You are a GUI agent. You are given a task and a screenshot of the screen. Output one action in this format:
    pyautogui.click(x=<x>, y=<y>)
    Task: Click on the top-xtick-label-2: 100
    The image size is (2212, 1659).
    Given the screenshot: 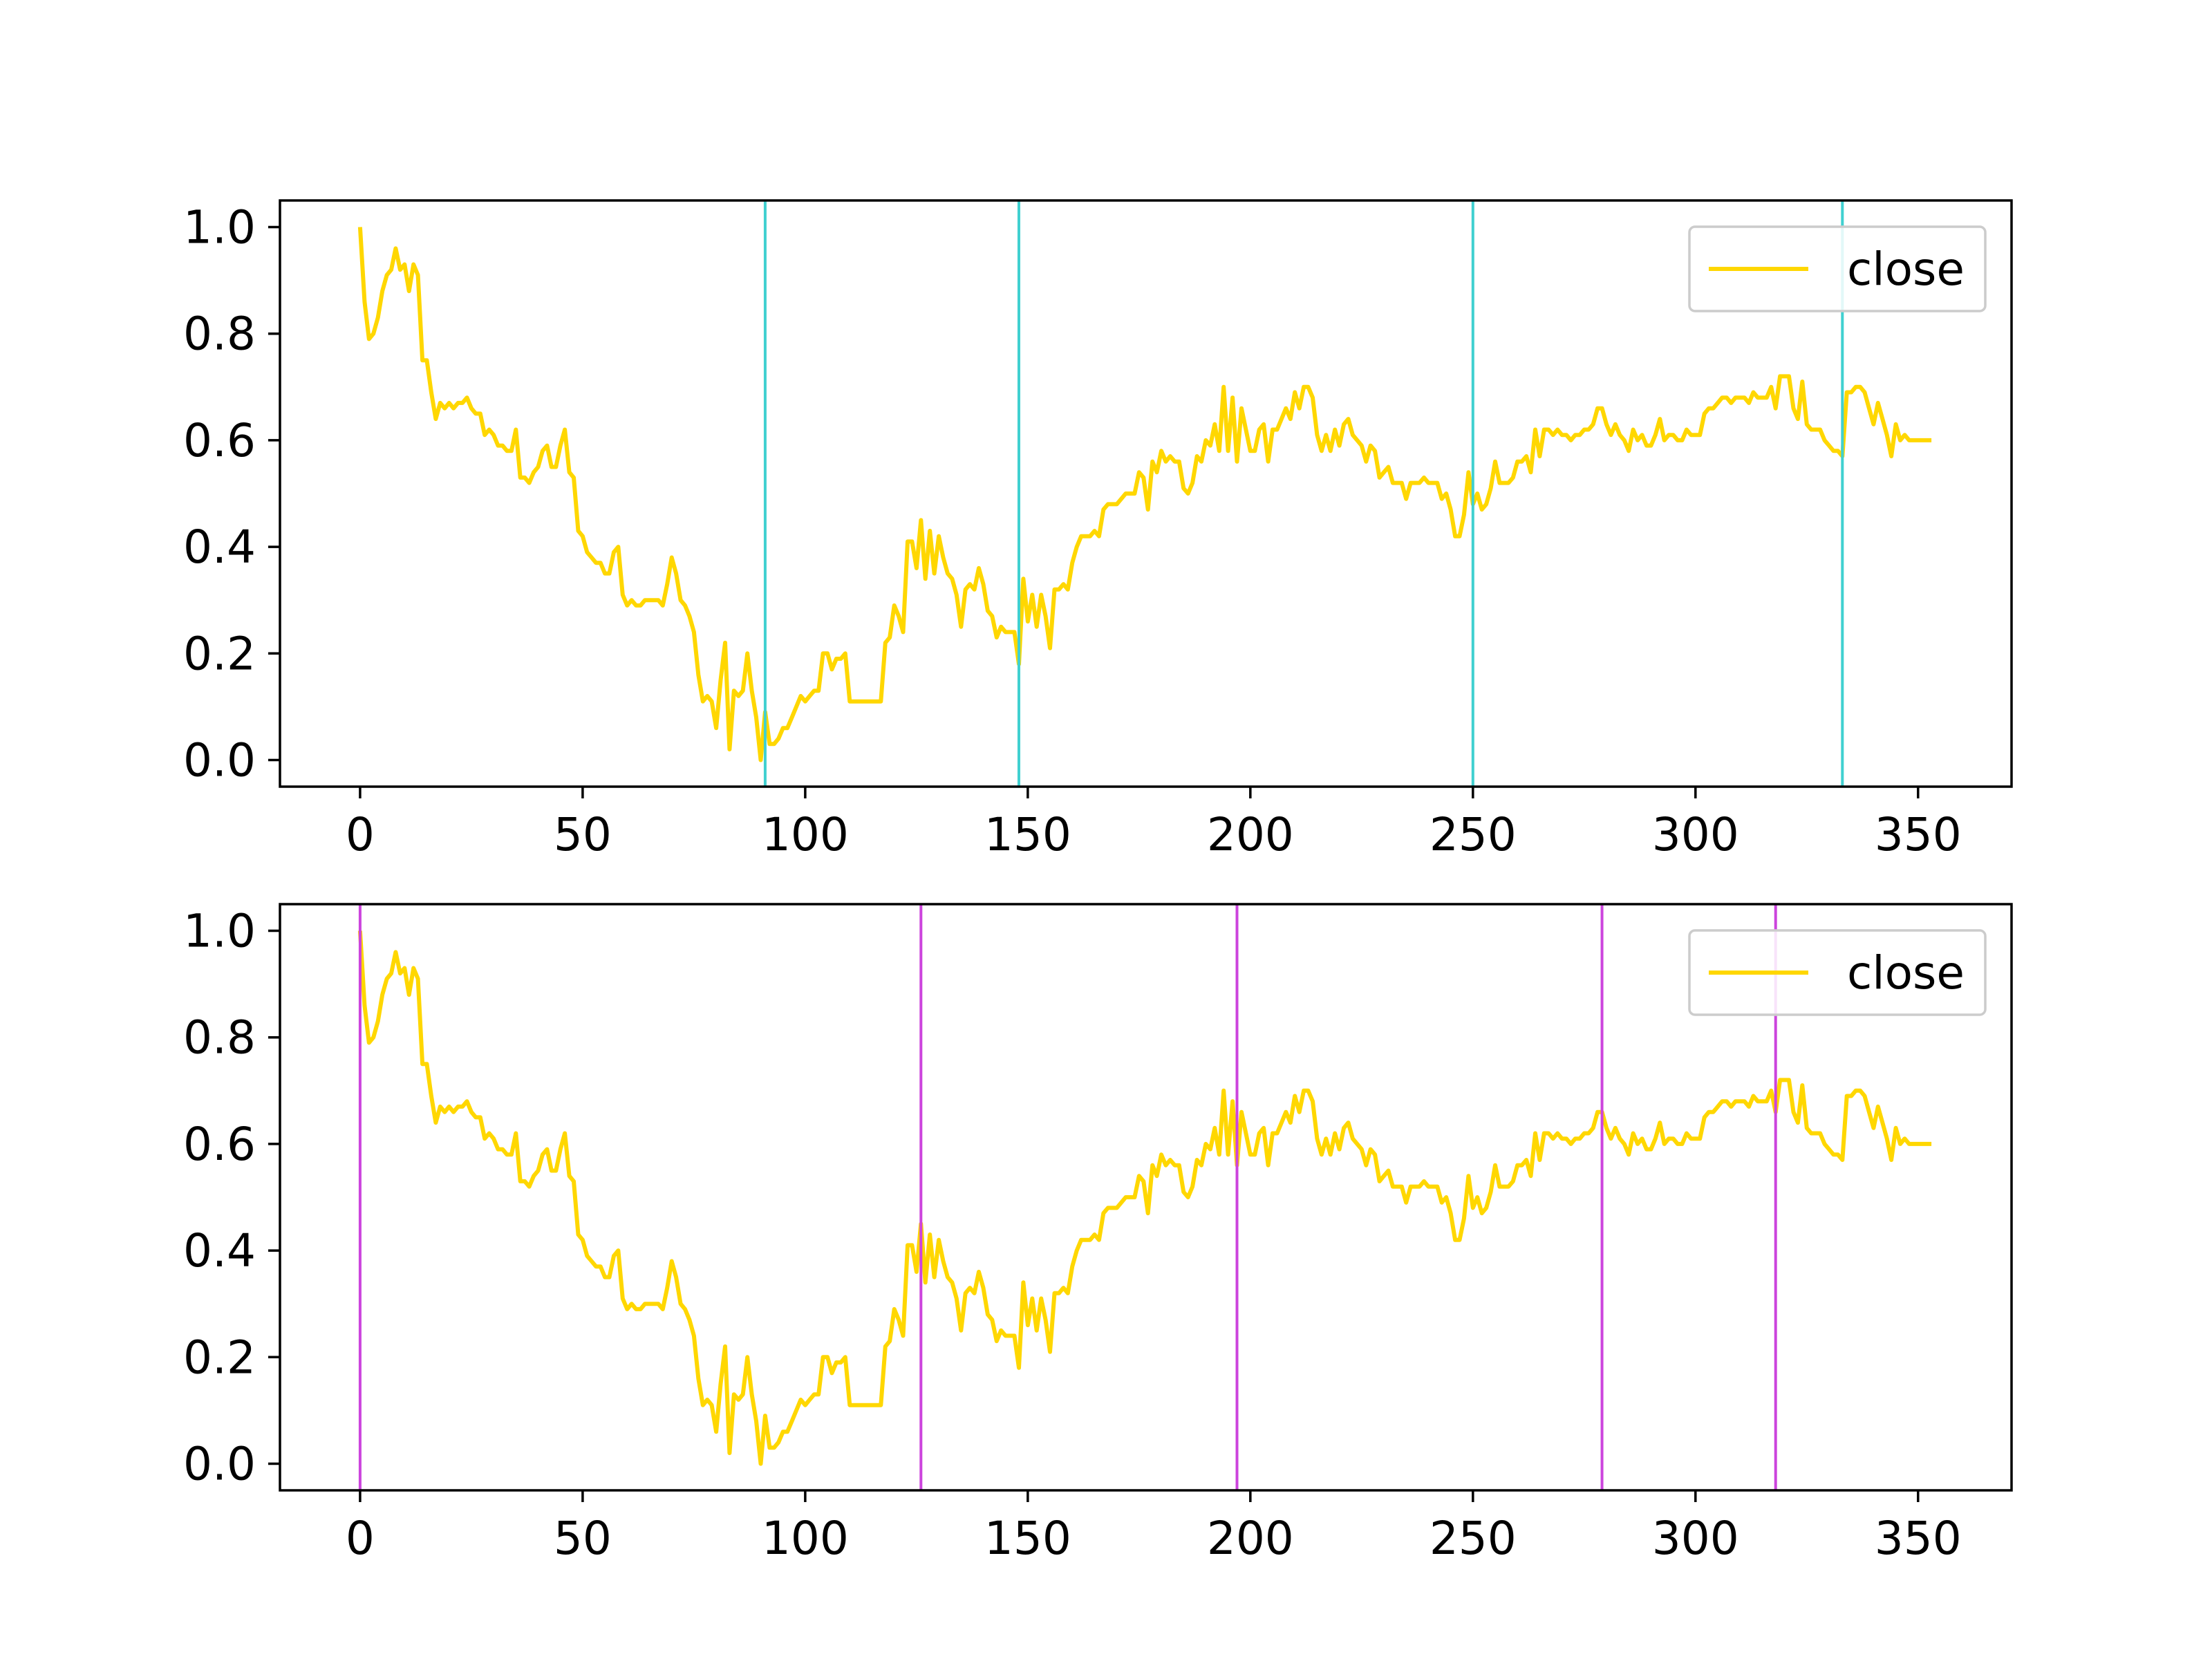 What is the action you would take?
    pyautogui.click(x=805, y=835)
    